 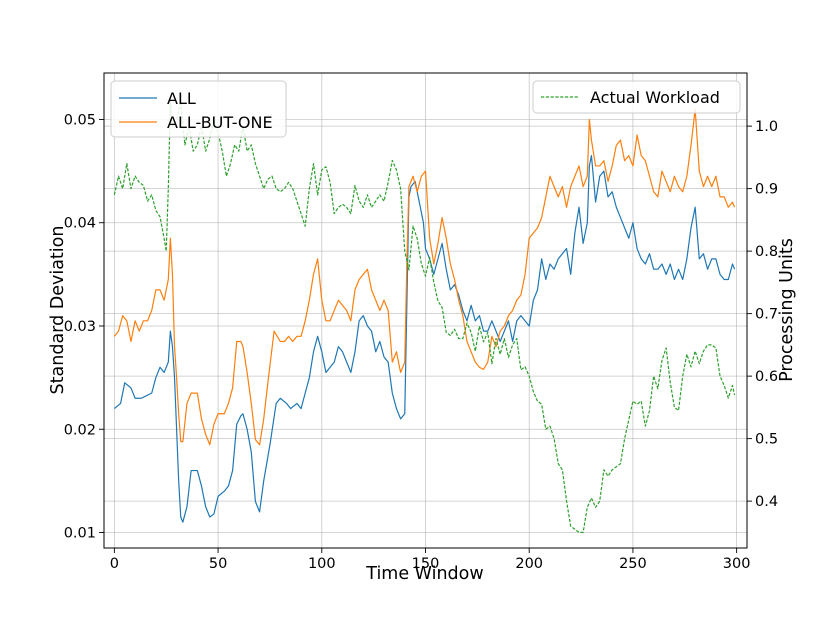 What do you see at coordinates (80, 224) in the screenshot?
I see `y-left-tick-label: 0.04` at bounding box center [80, 224].